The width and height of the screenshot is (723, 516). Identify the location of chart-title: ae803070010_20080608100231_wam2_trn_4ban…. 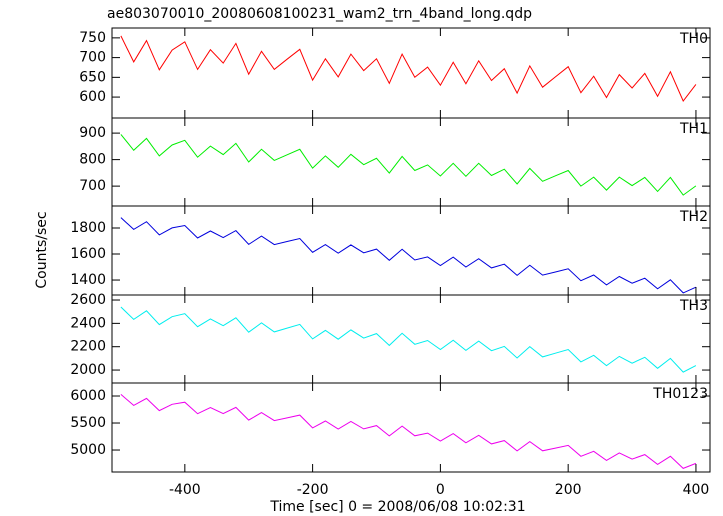
(319, 14).